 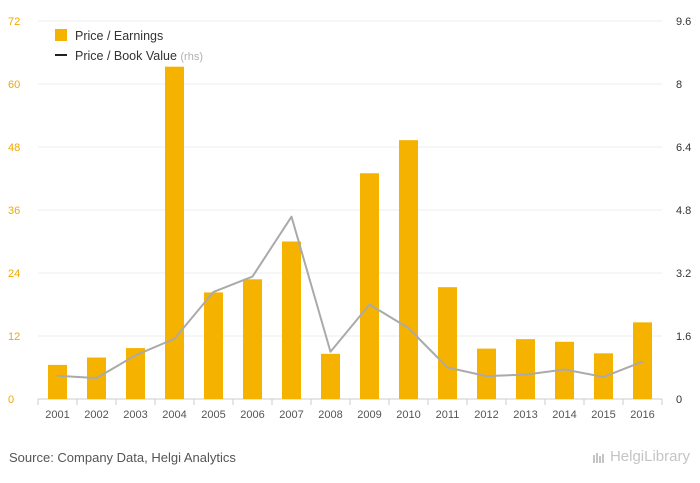 What do you see at coordinates (291, 415) in the screenshot?
I see `x-tick-label: 2007` at bounding box center [291, 415].